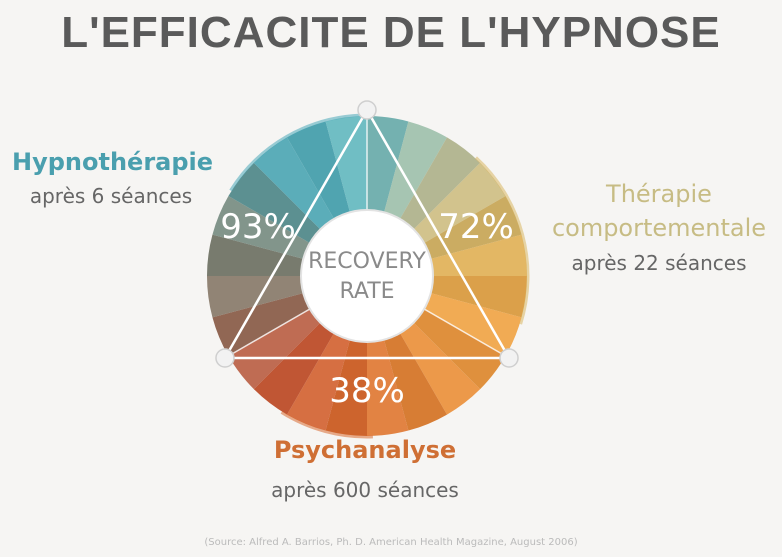 The height and width of the screenshot is (557, 782). Describe the element at coordinates (225, 358) in the screenshot. I see `node-bottom-left` at that location.